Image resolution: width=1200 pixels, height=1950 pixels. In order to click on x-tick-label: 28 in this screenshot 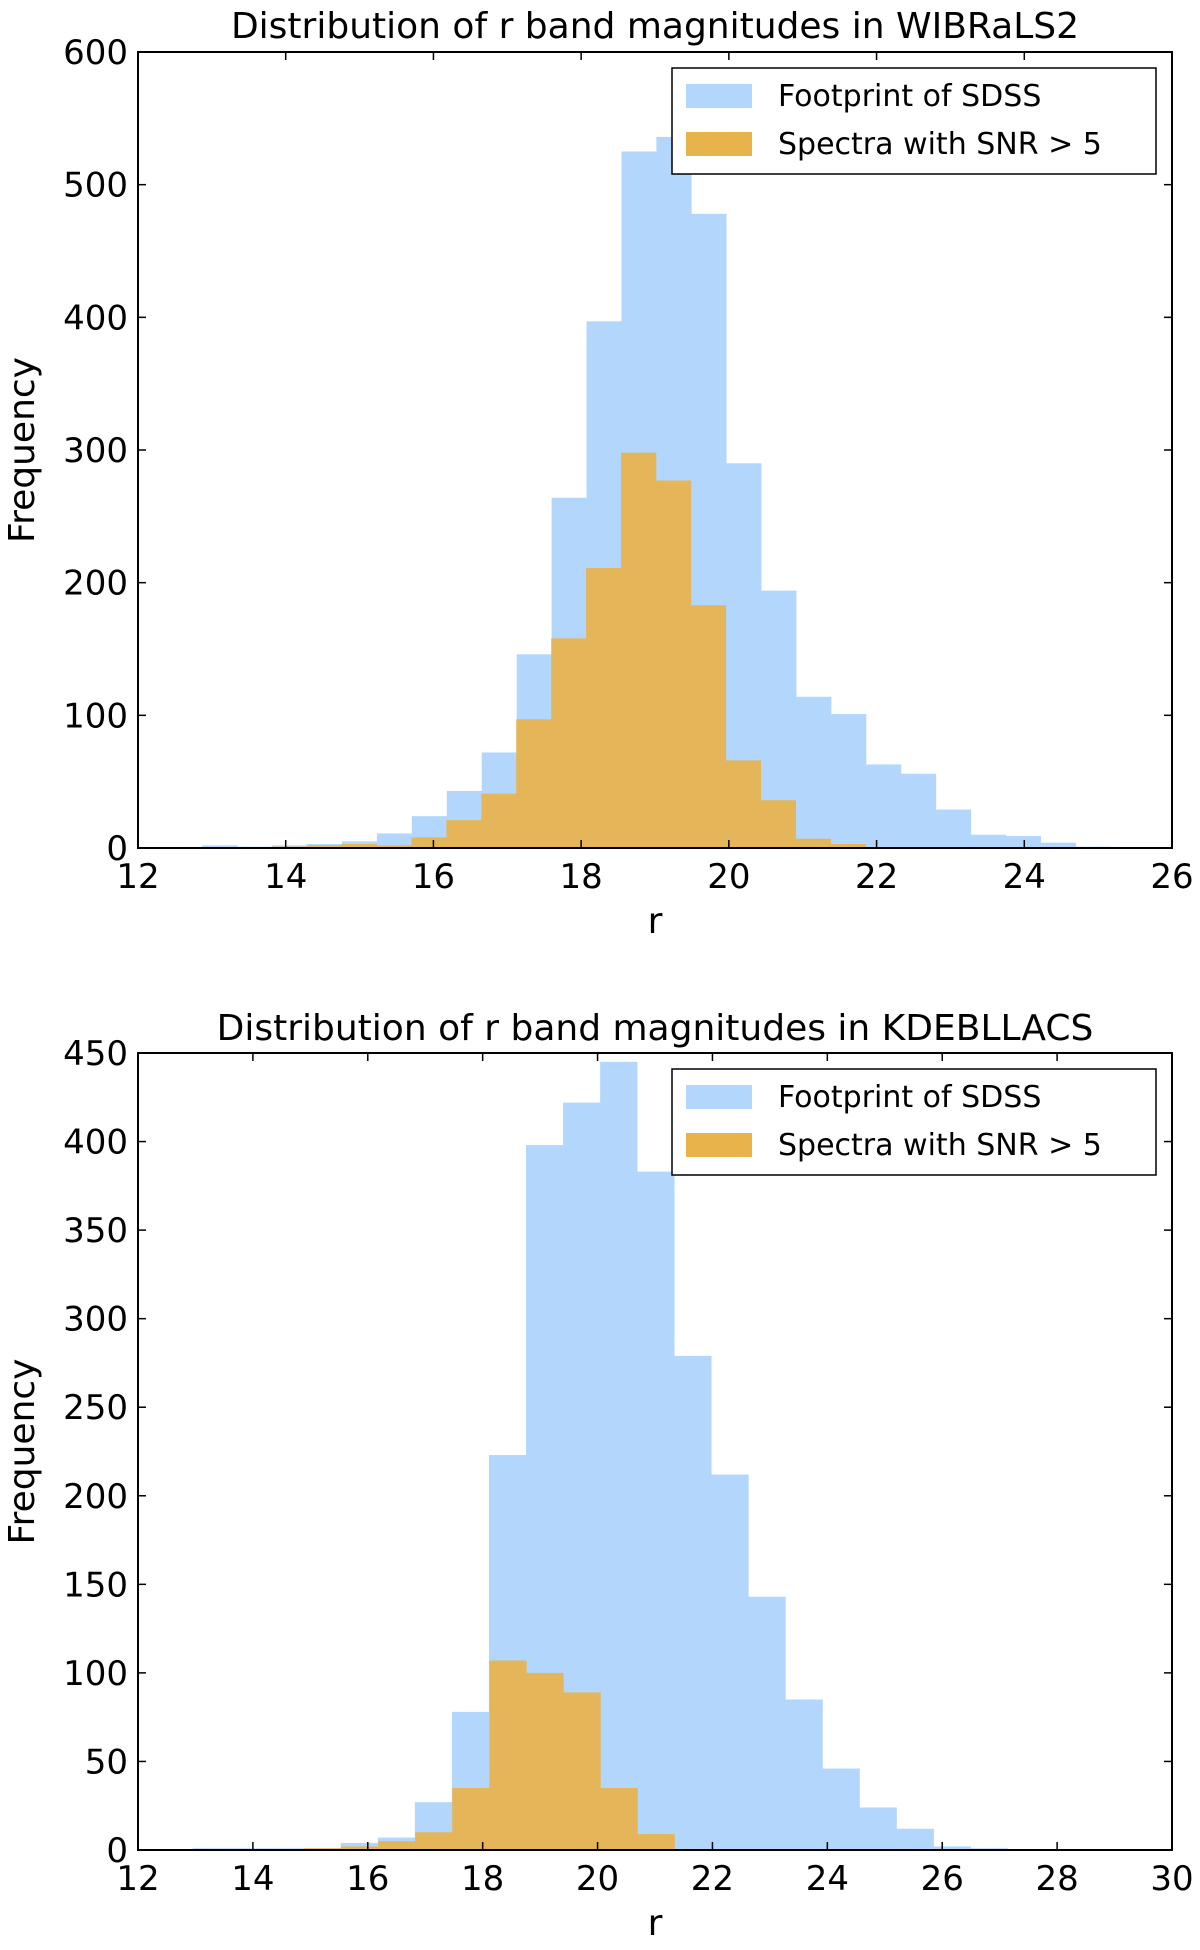, I will do `click(1056, 1879)`.